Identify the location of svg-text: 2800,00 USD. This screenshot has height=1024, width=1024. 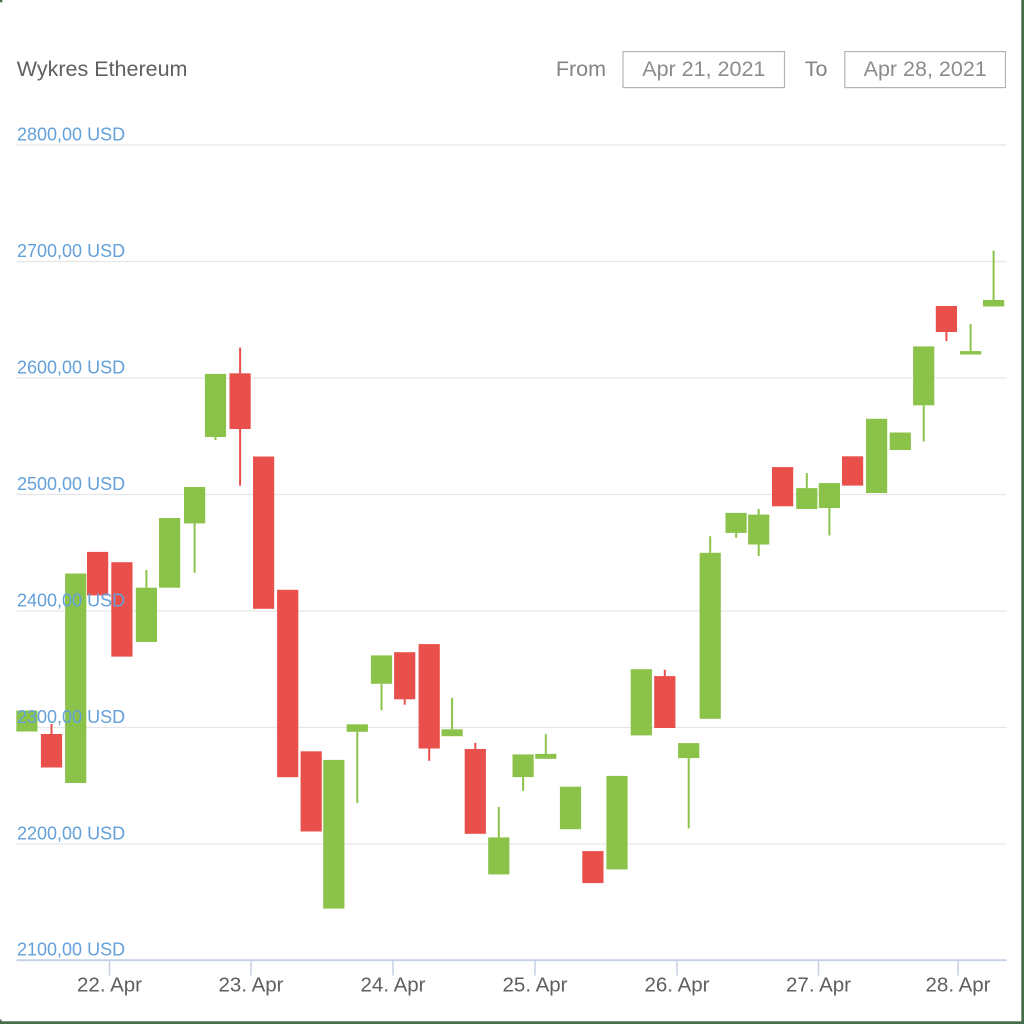
(71, 135).